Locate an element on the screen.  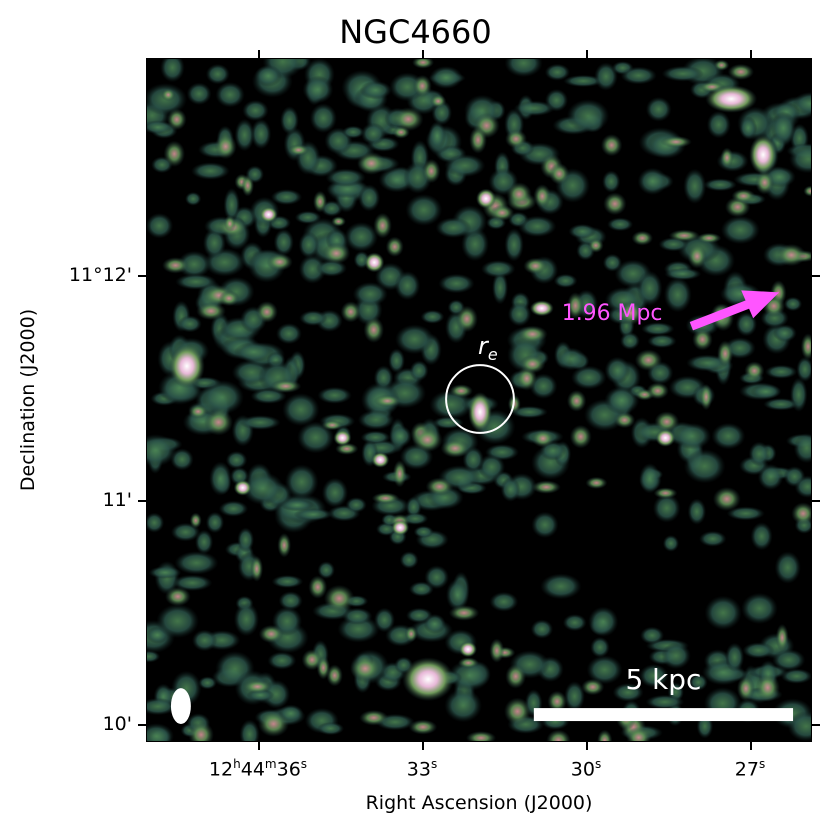
x-tick-label-2: 33s is located at coordinates (422, 769).